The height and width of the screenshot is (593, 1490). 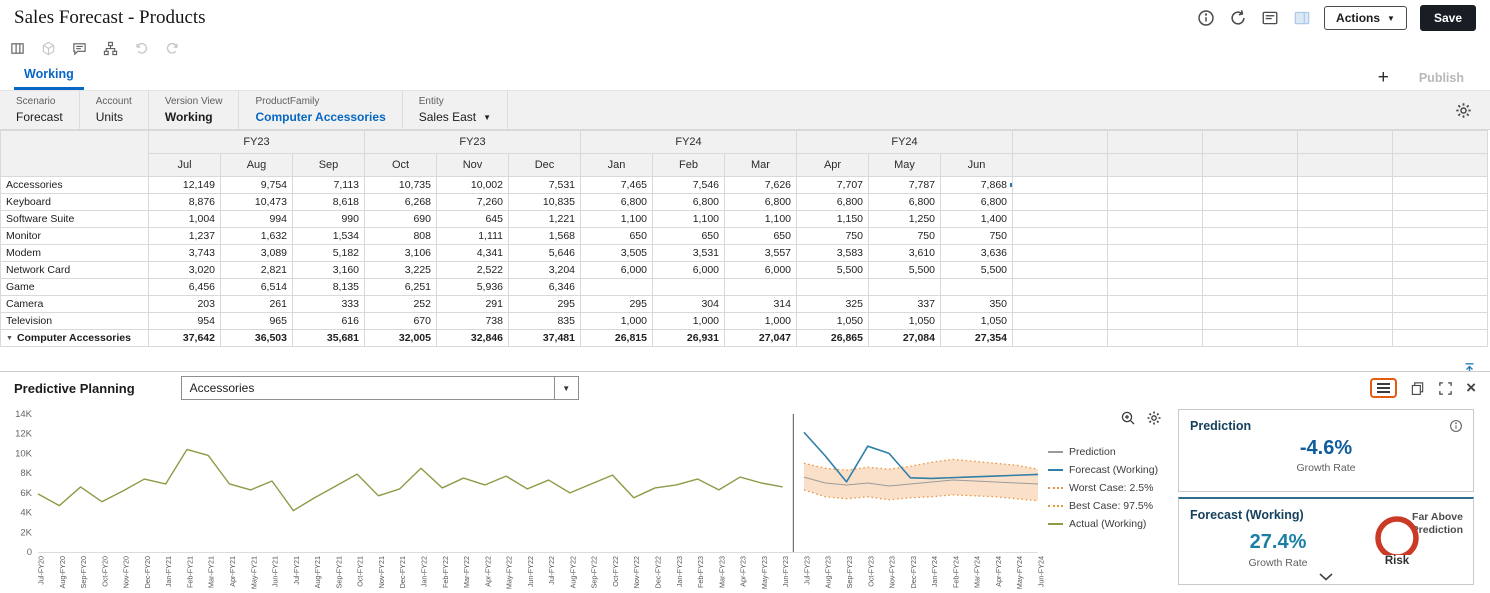 I want to click on grid-cell: 32,005, so click(x=400, y=338).